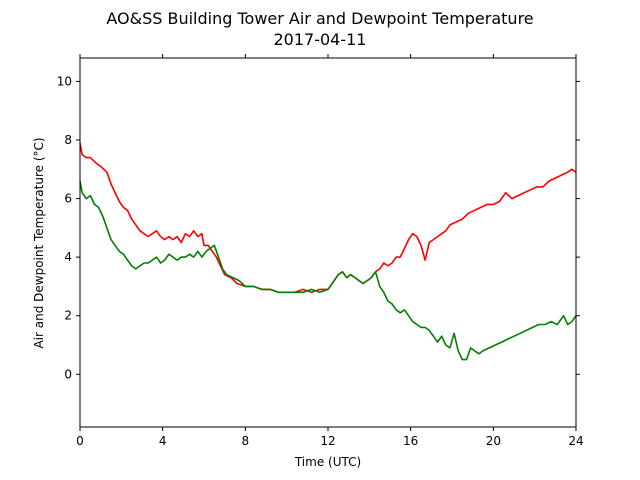  Describe the element at coordinates (163, 441) in the screenshot. I see `x-tick-label: 4` at that location.